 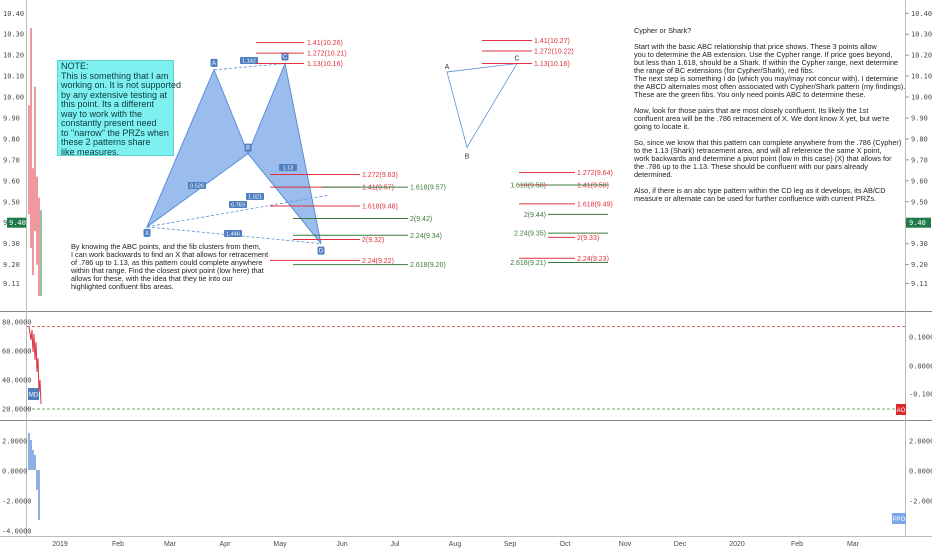 I want to click on month-label: Jun, so click(x=341, y=544).